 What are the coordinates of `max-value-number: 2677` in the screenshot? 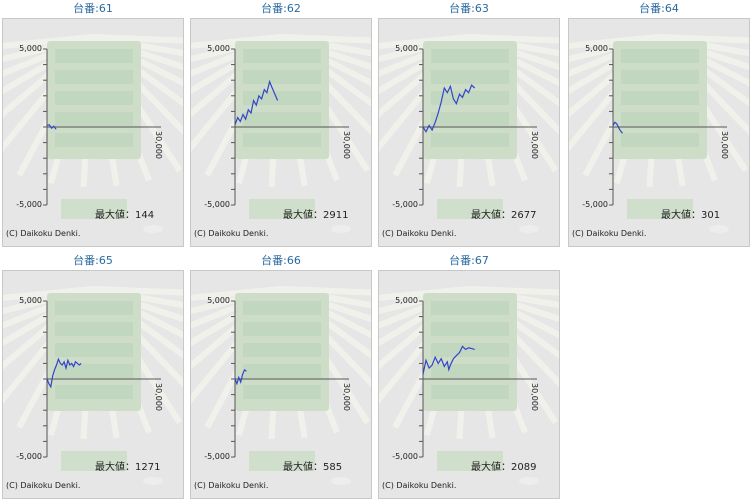 It's located at (524, 215).